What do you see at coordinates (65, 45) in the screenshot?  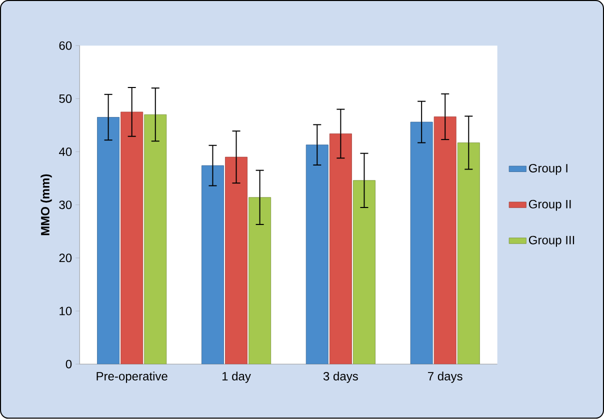 I see `y-tick-label: 60` at bounding box center [65, 45].